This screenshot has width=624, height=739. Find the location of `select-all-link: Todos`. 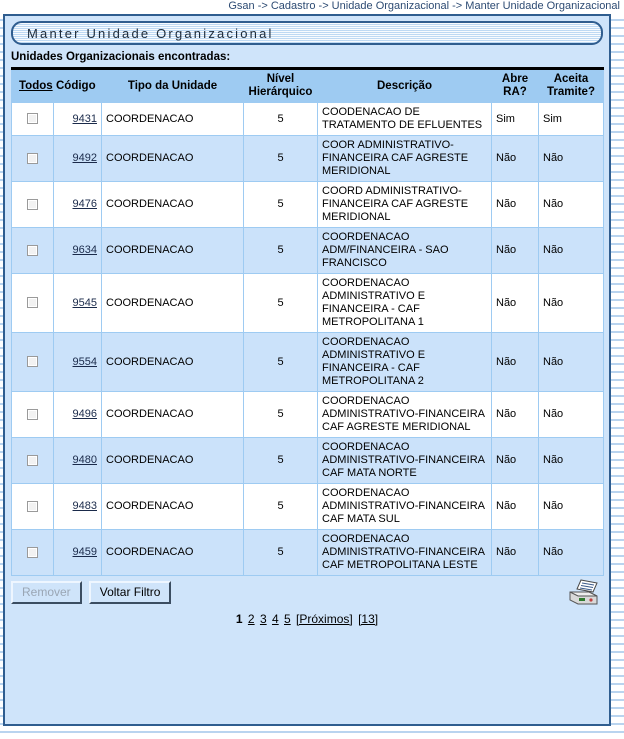

select-all-link: Todos is located at coordinates (36, 85).